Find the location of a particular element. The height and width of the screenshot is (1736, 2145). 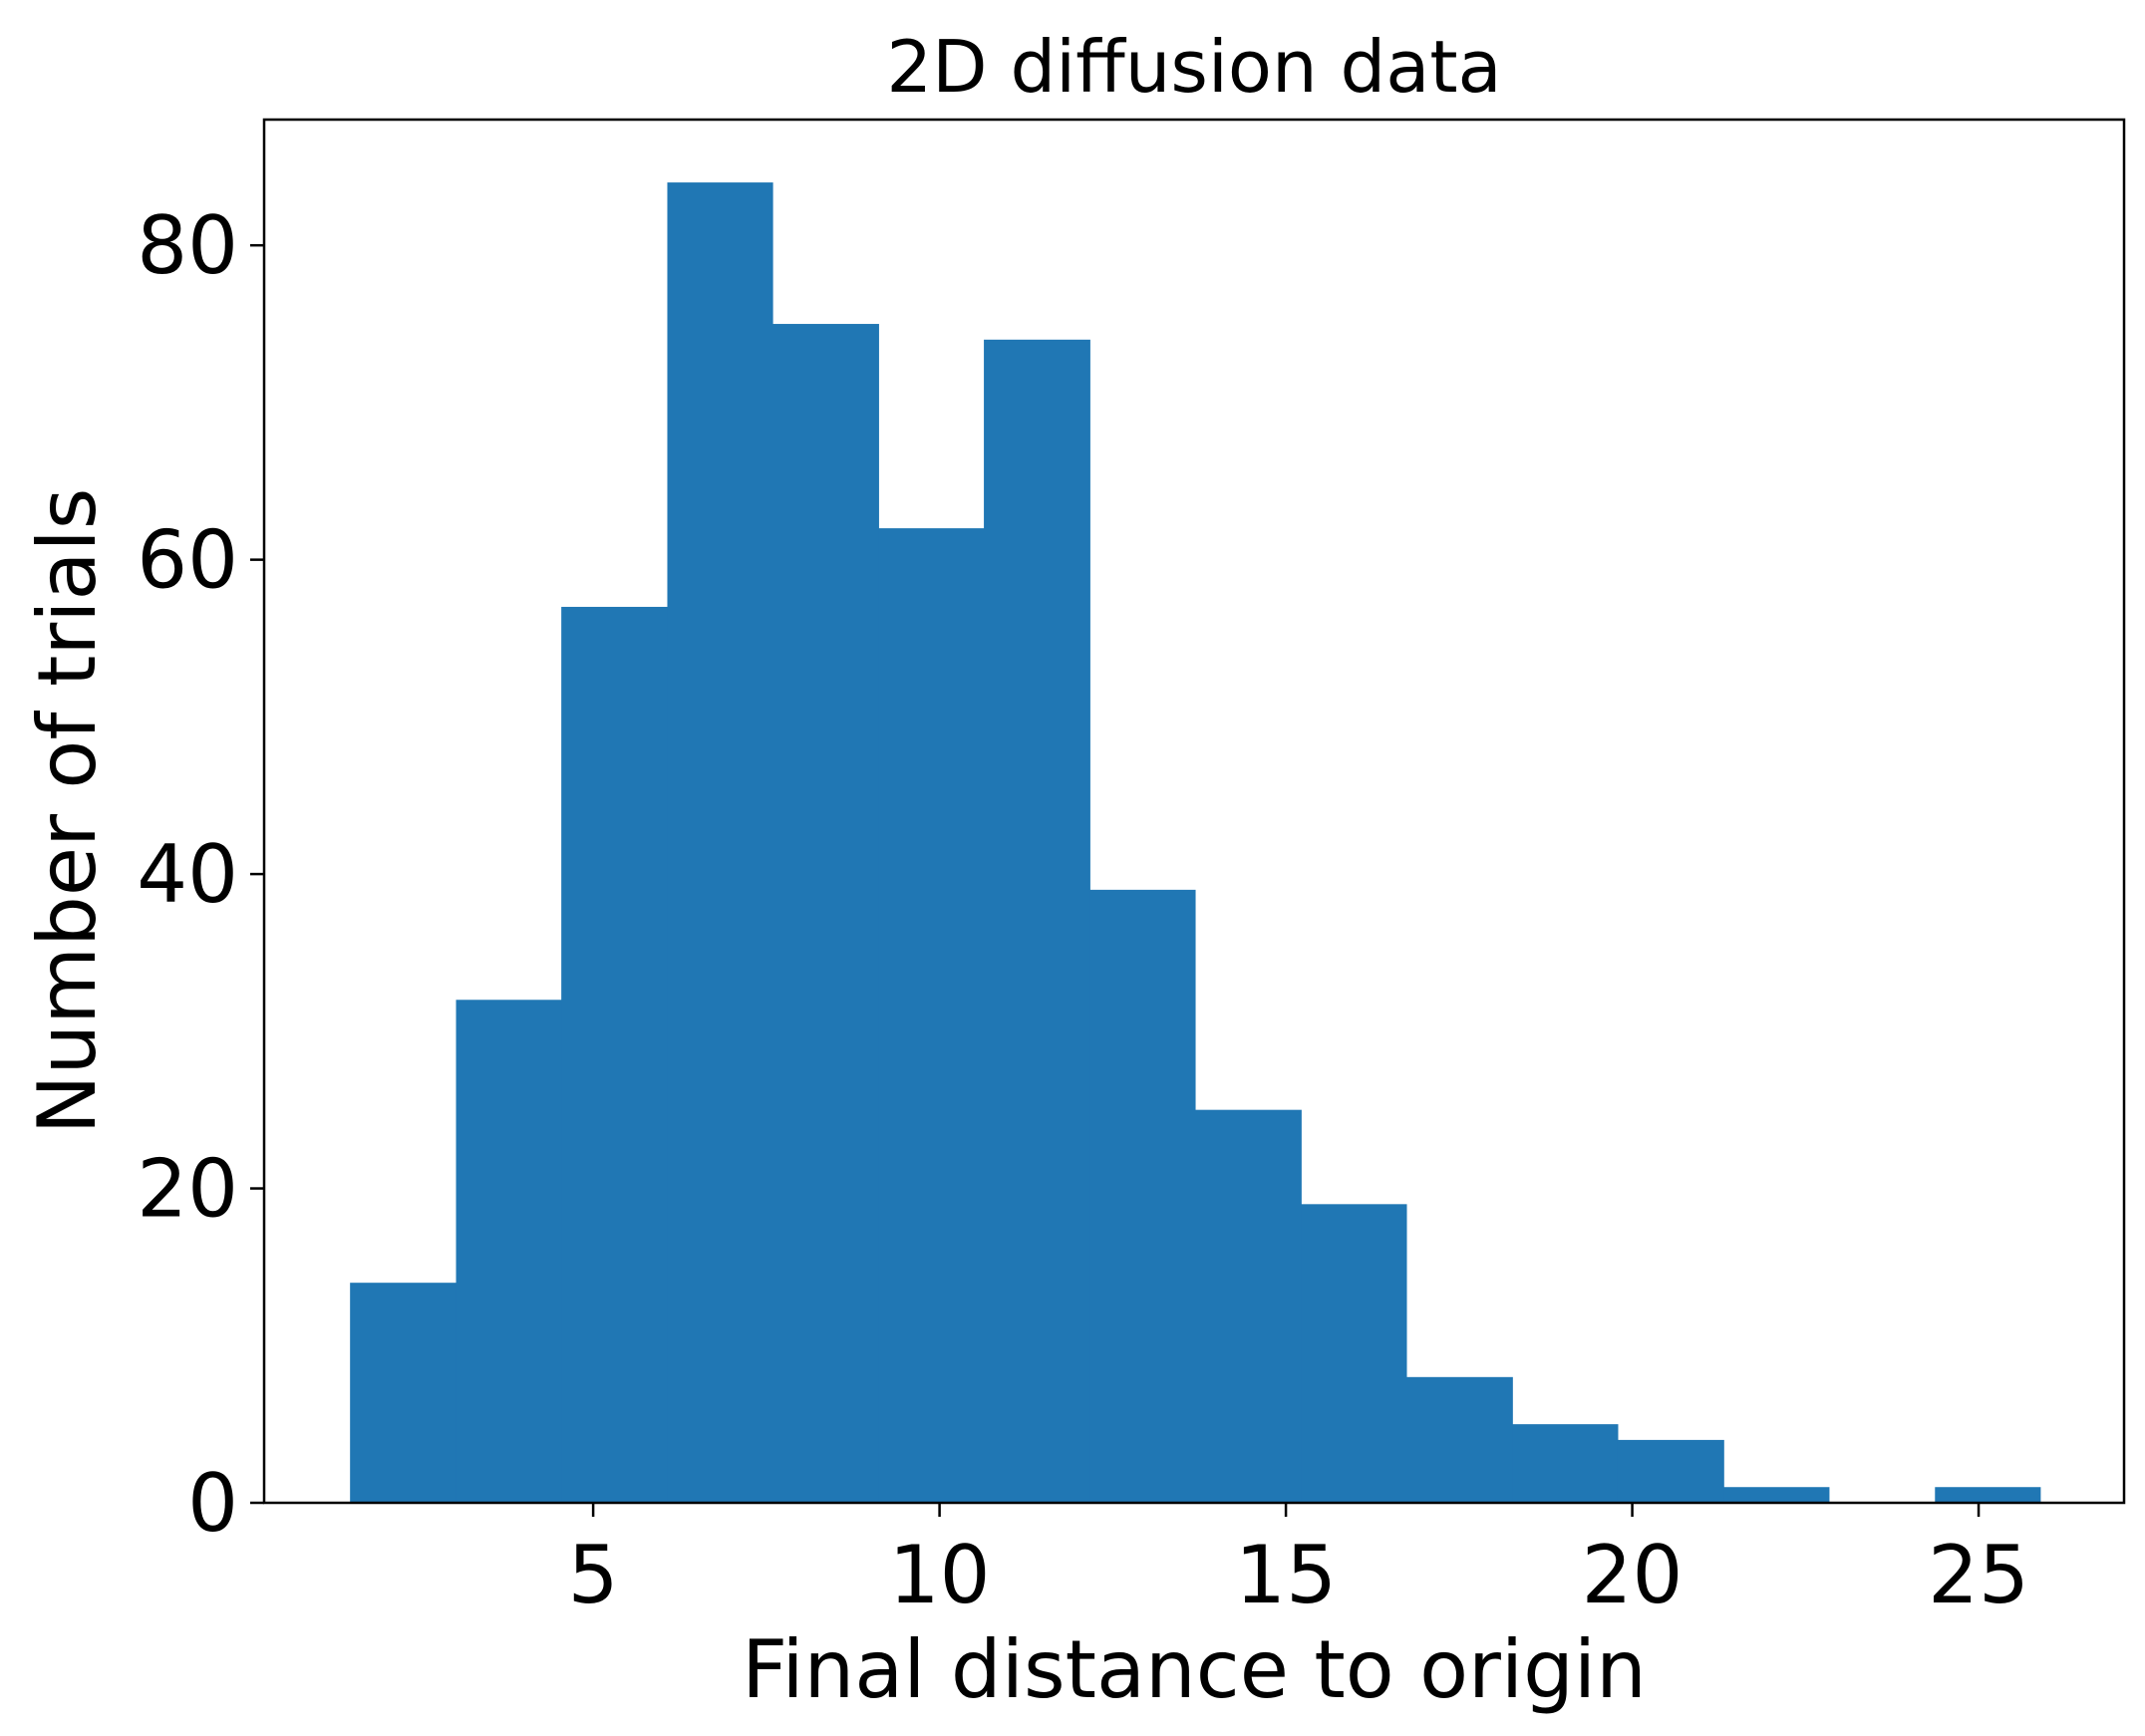

y-tick-label-4: 80 is located at coordinates (188, 245).